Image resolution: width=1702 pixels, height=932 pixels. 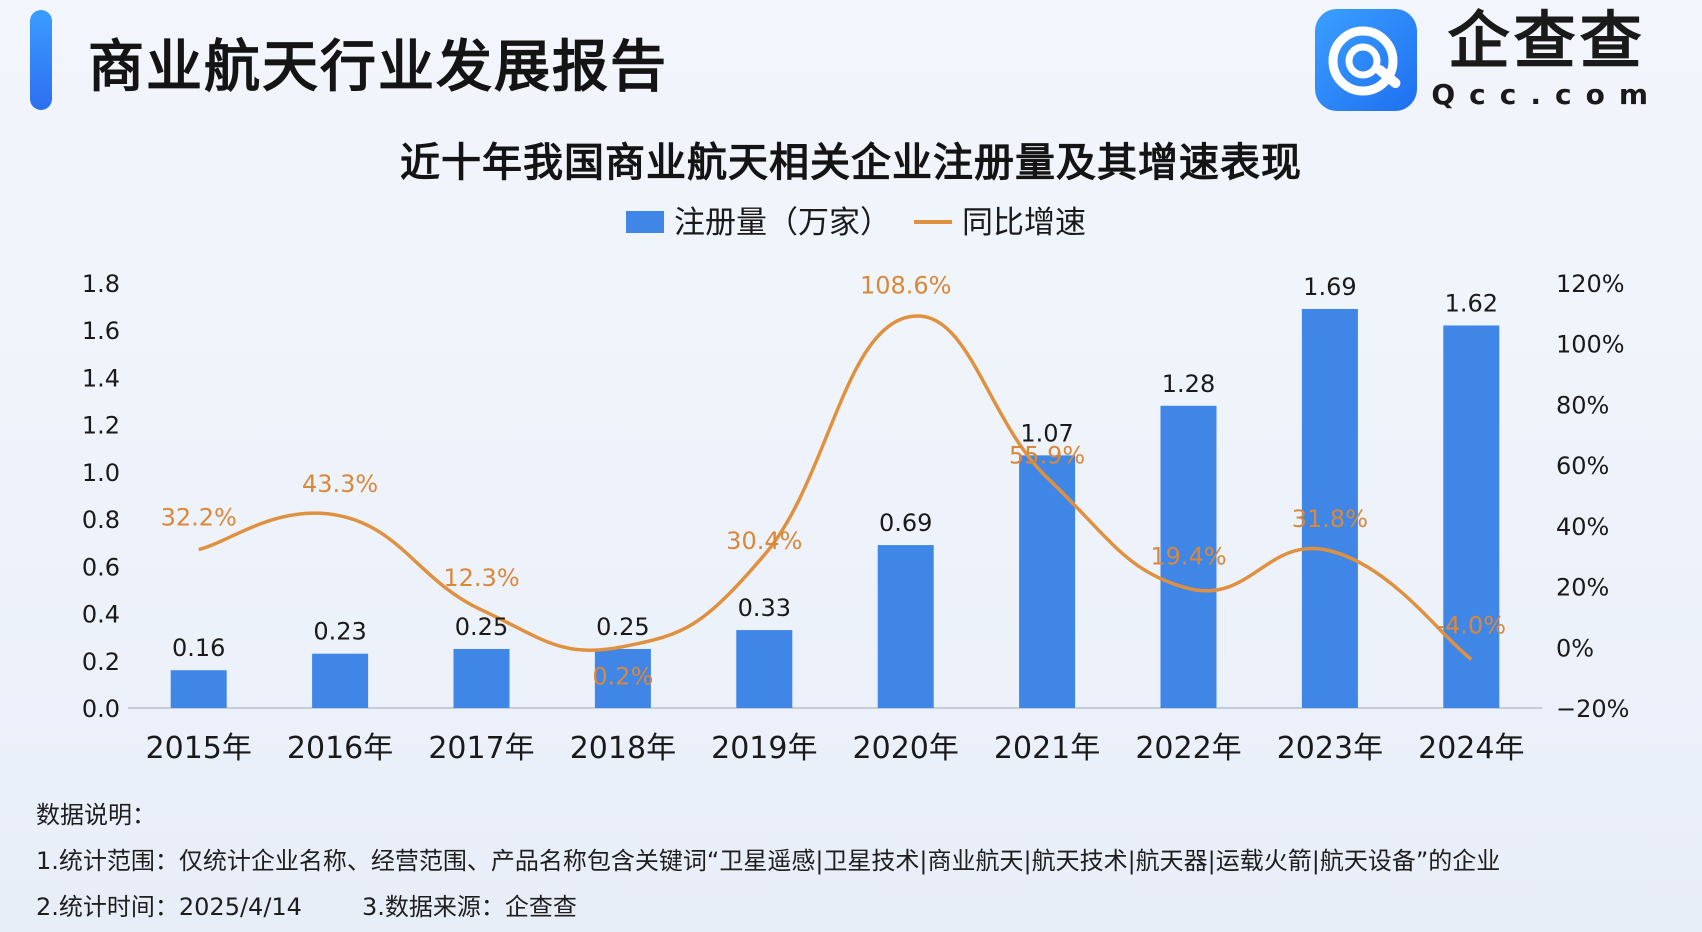 I want to click on notes-source: 3.数据来源：企查查, so click(x=469, y=907).